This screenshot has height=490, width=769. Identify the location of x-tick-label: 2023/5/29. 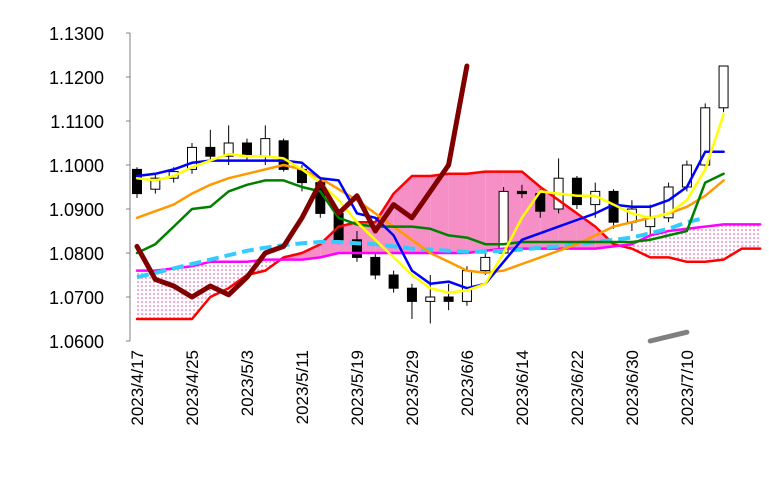
(412, 388).